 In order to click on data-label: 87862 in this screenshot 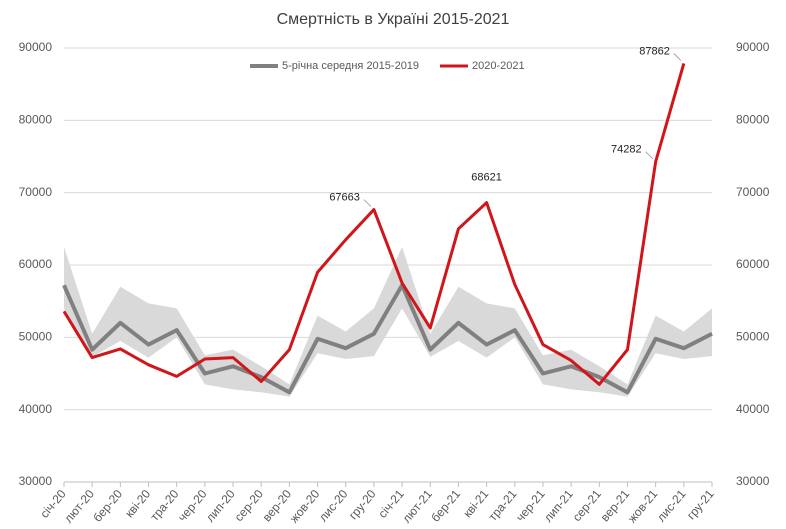, I will do `click(654, 51)`.